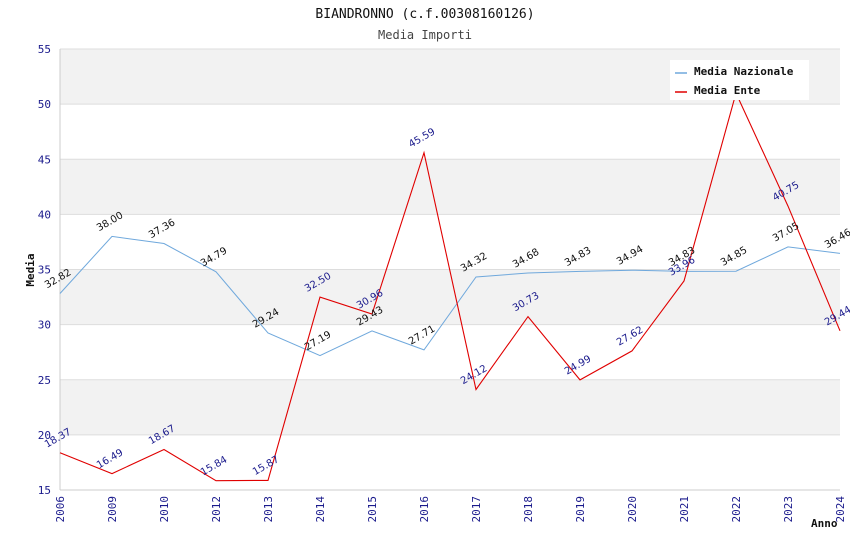  I want to click on x-tick-label: 2012, so click(216, 509).